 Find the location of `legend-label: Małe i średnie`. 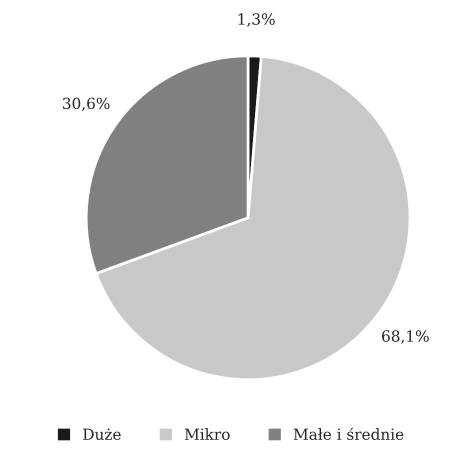

legend-label: Małe i średnie is located at coordinates (349, 434).